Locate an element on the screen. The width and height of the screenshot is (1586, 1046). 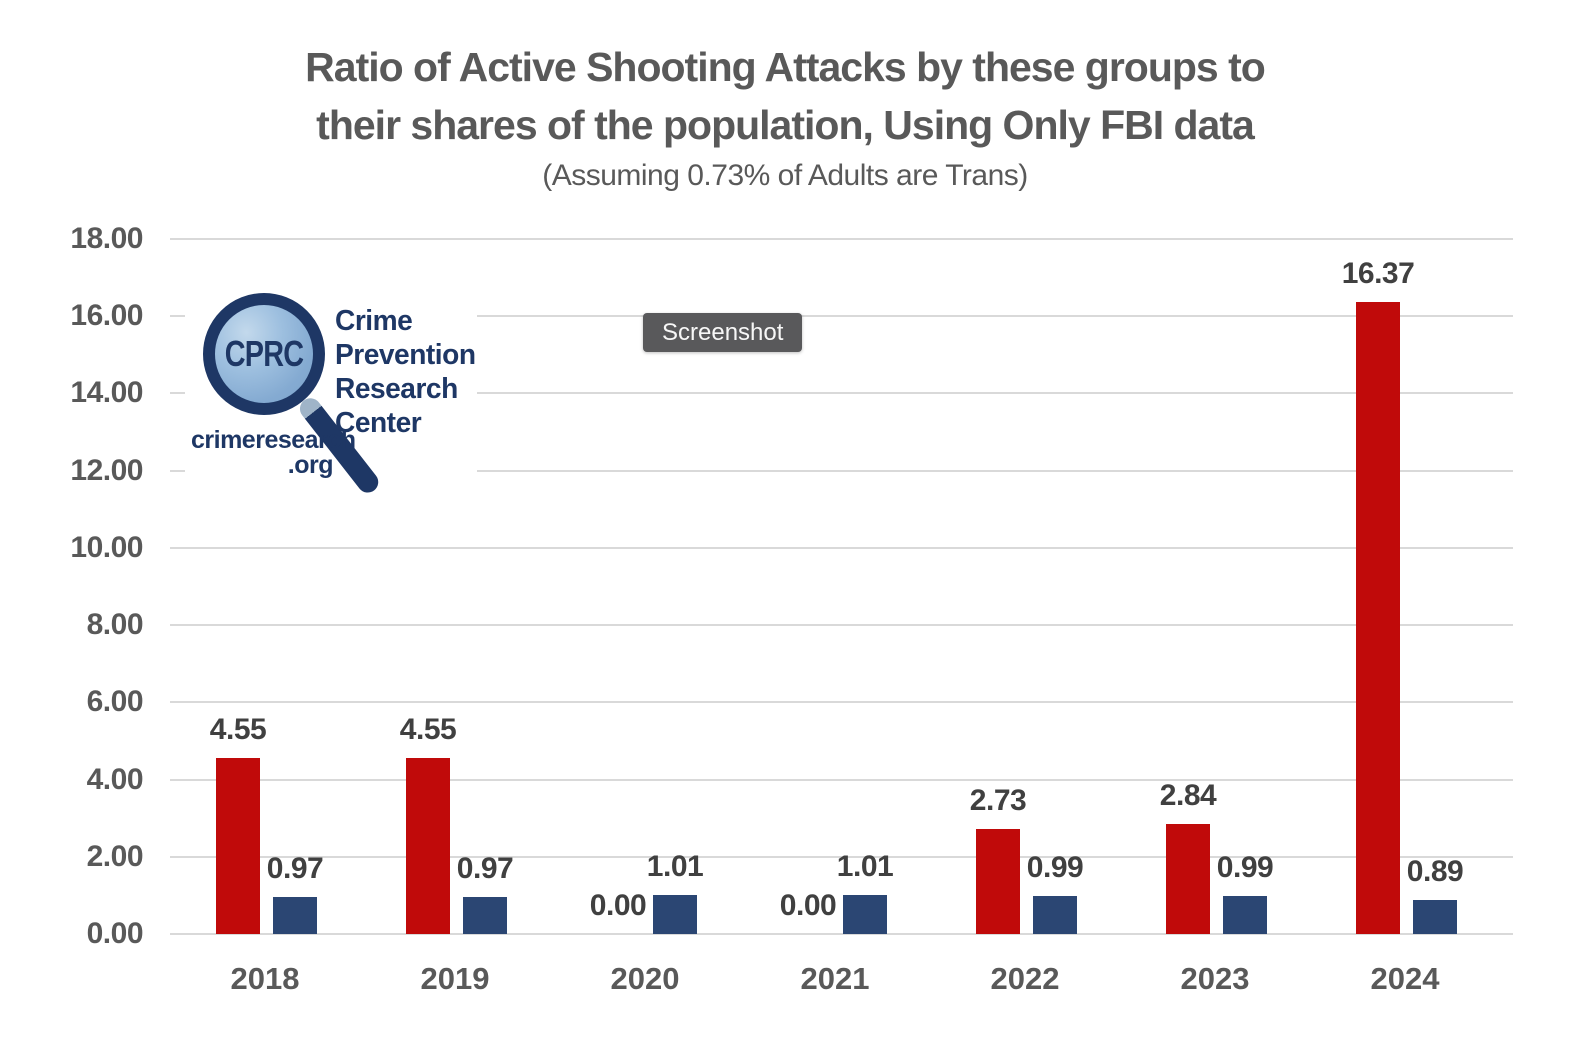
x-axis-category-label: 2021 is located at coordinates (835, 978).